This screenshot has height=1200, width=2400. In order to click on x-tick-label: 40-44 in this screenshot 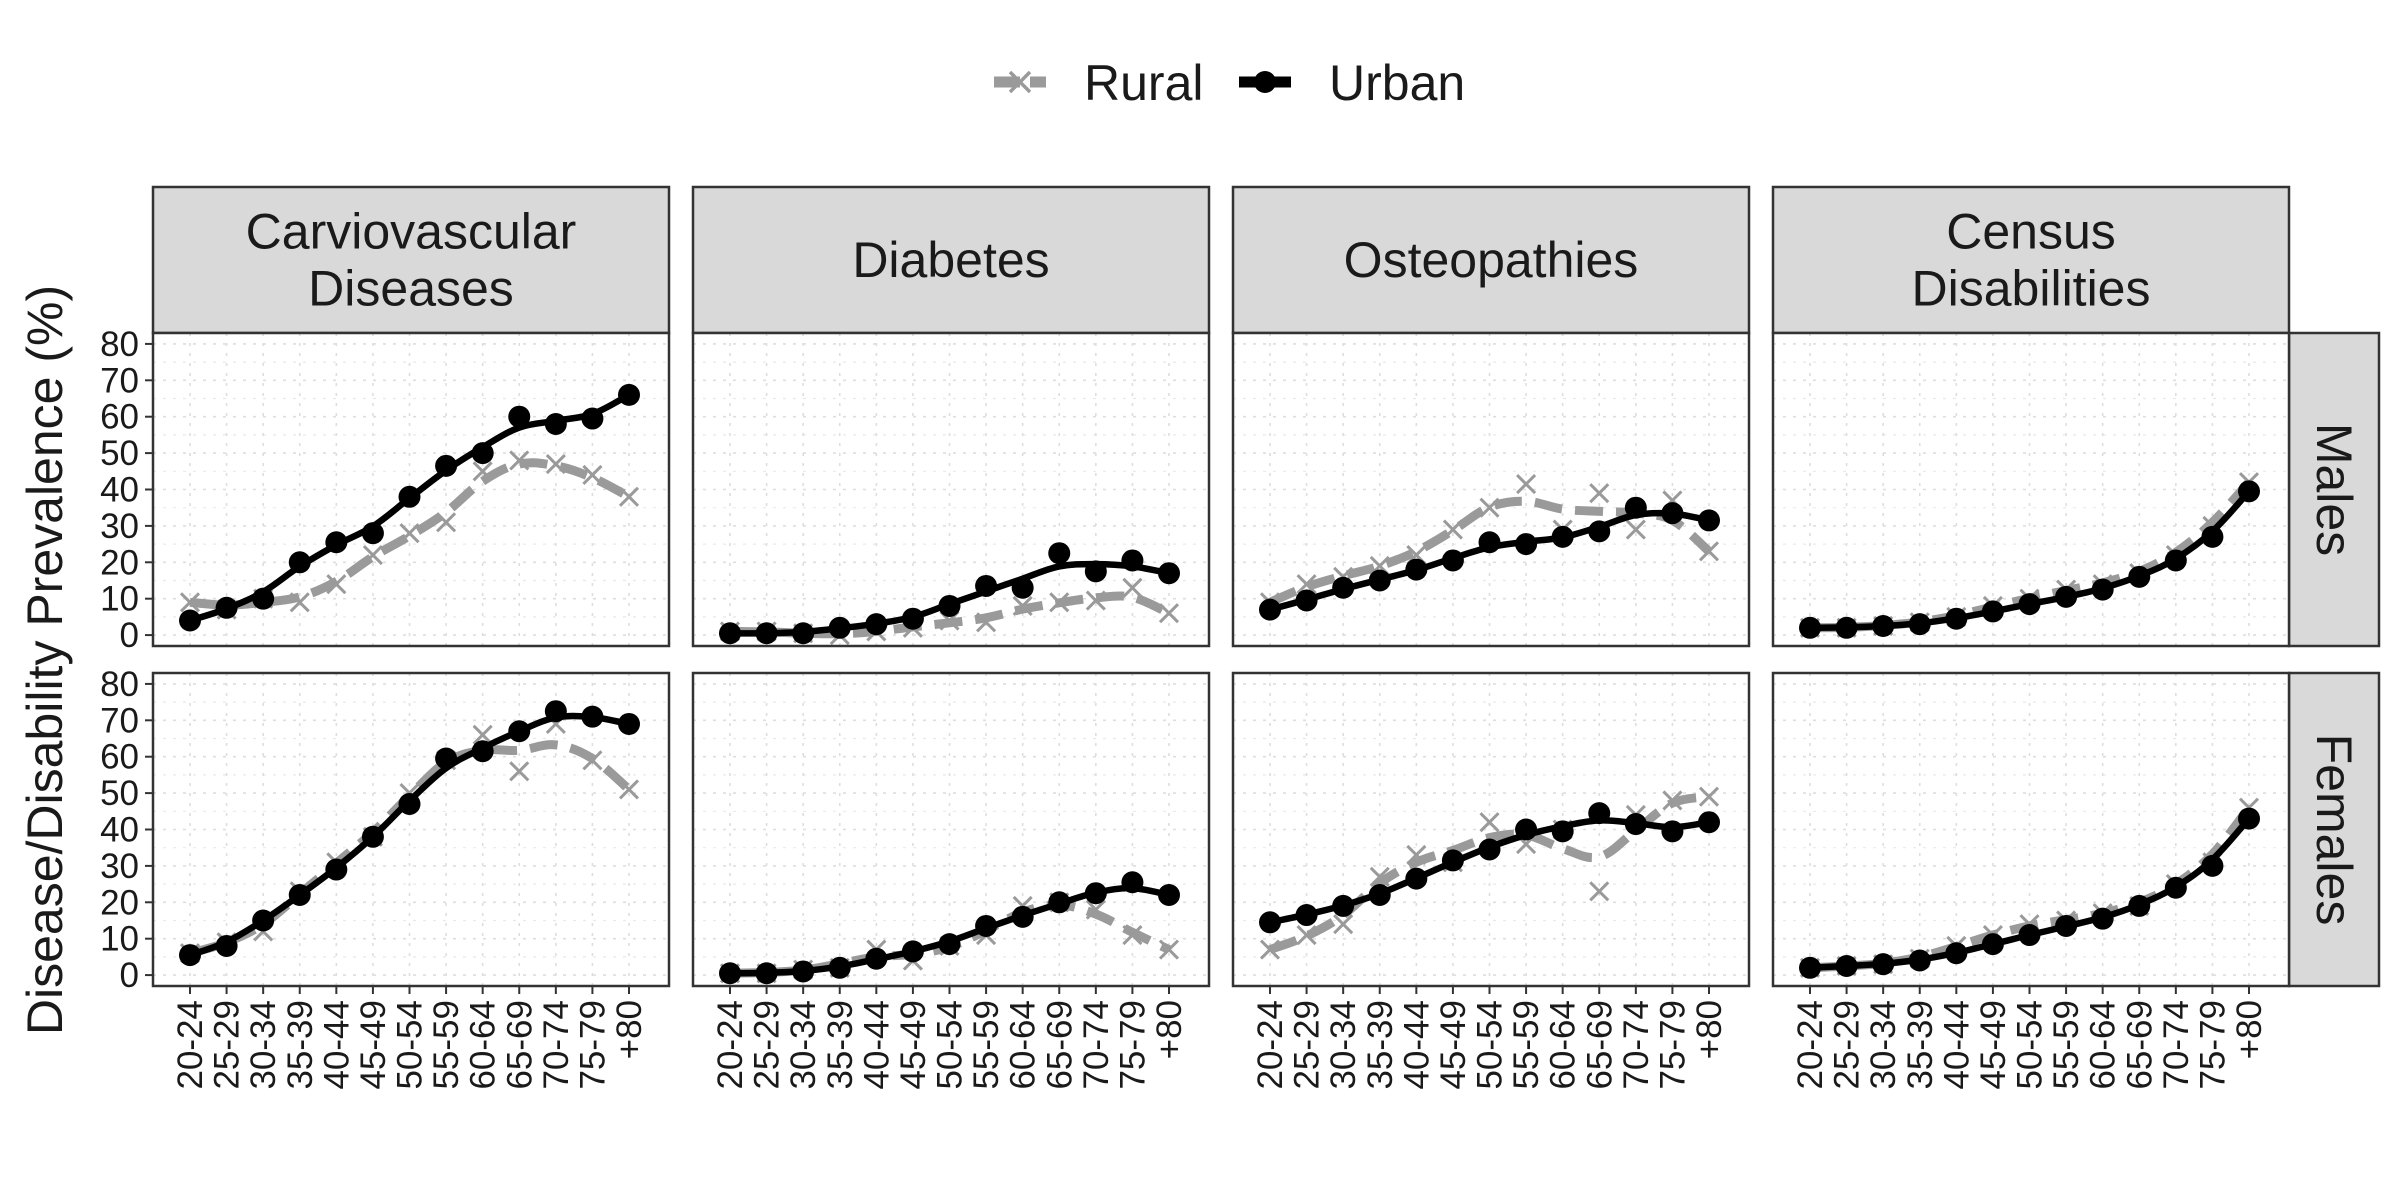, I will do `click(1416, 1045)`.